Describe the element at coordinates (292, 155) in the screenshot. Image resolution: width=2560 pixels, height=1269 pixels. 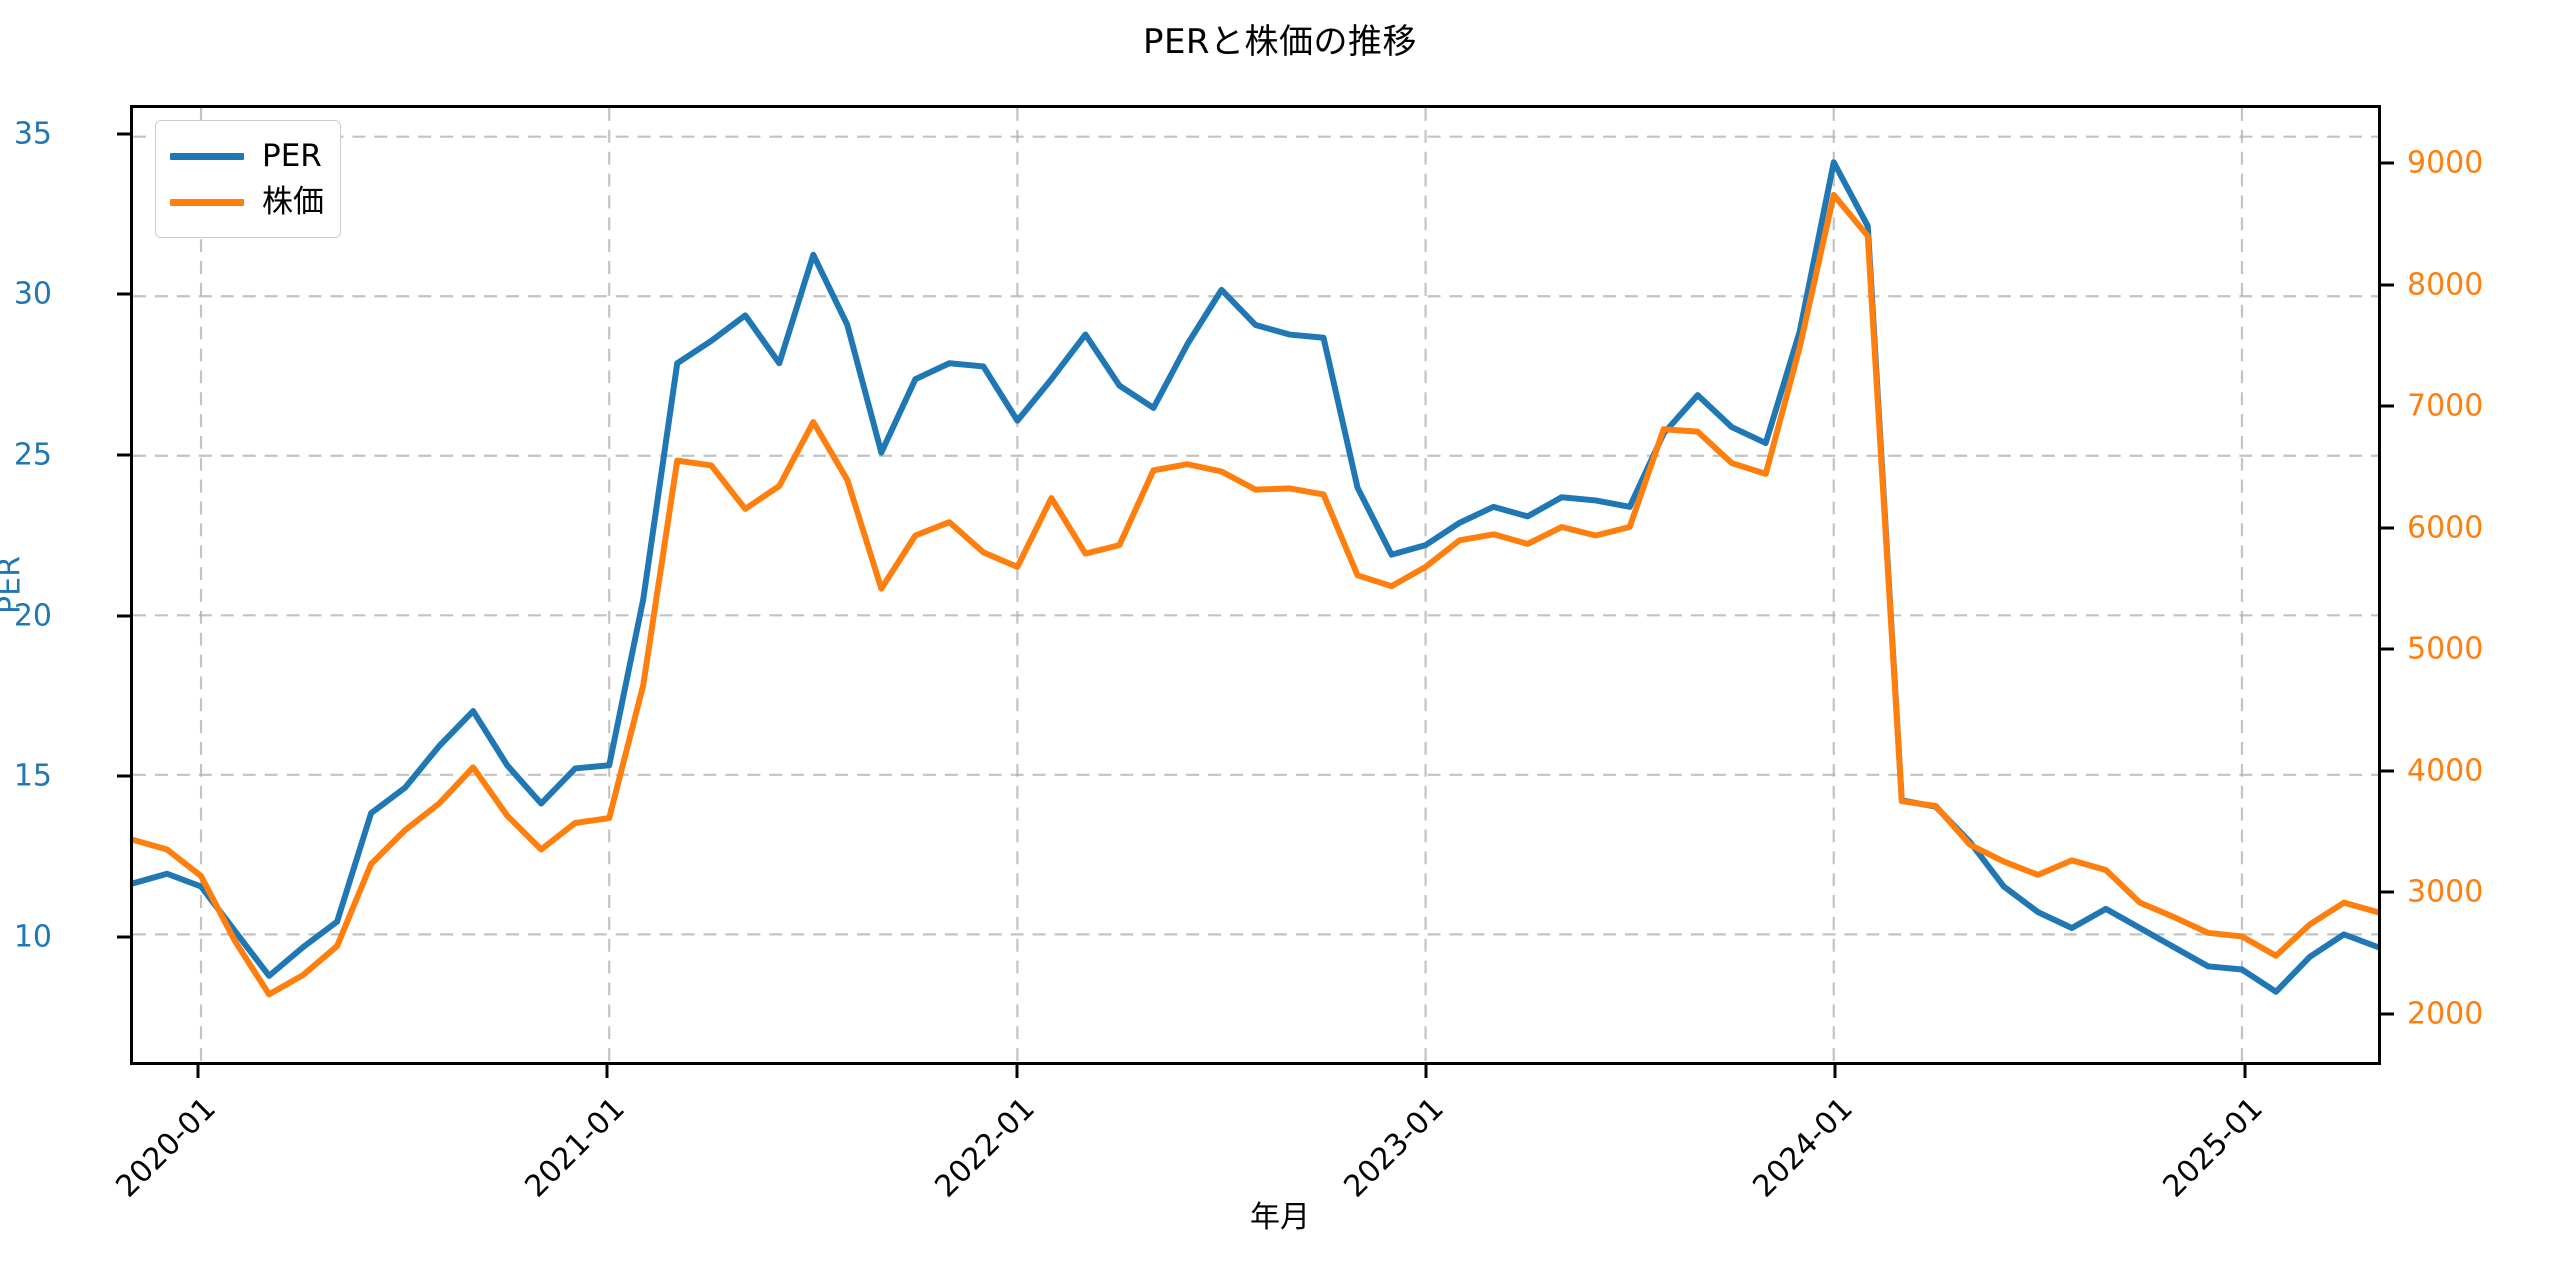
I see `legend-label-per: PER` at that location.